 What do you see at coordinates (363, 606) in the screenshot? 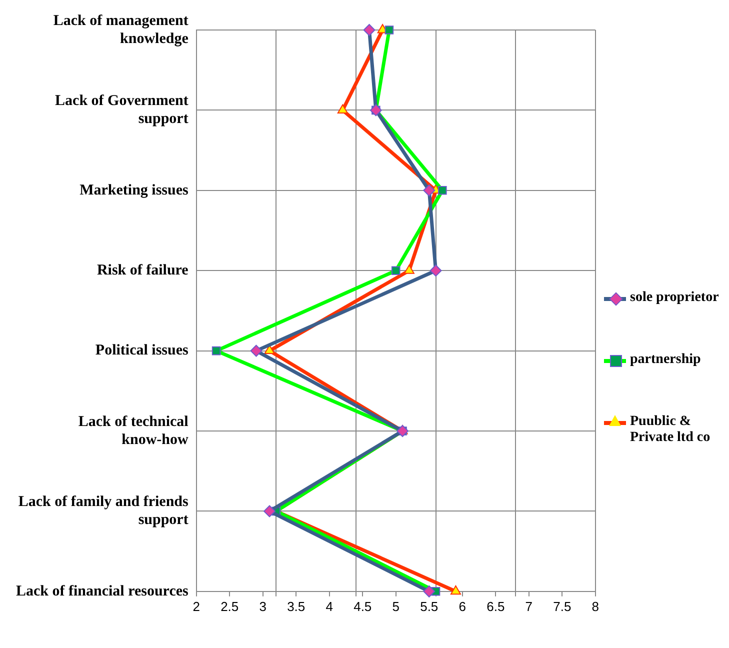
I see `x-tick-label: 4.5` at bounding box center [363, 606].